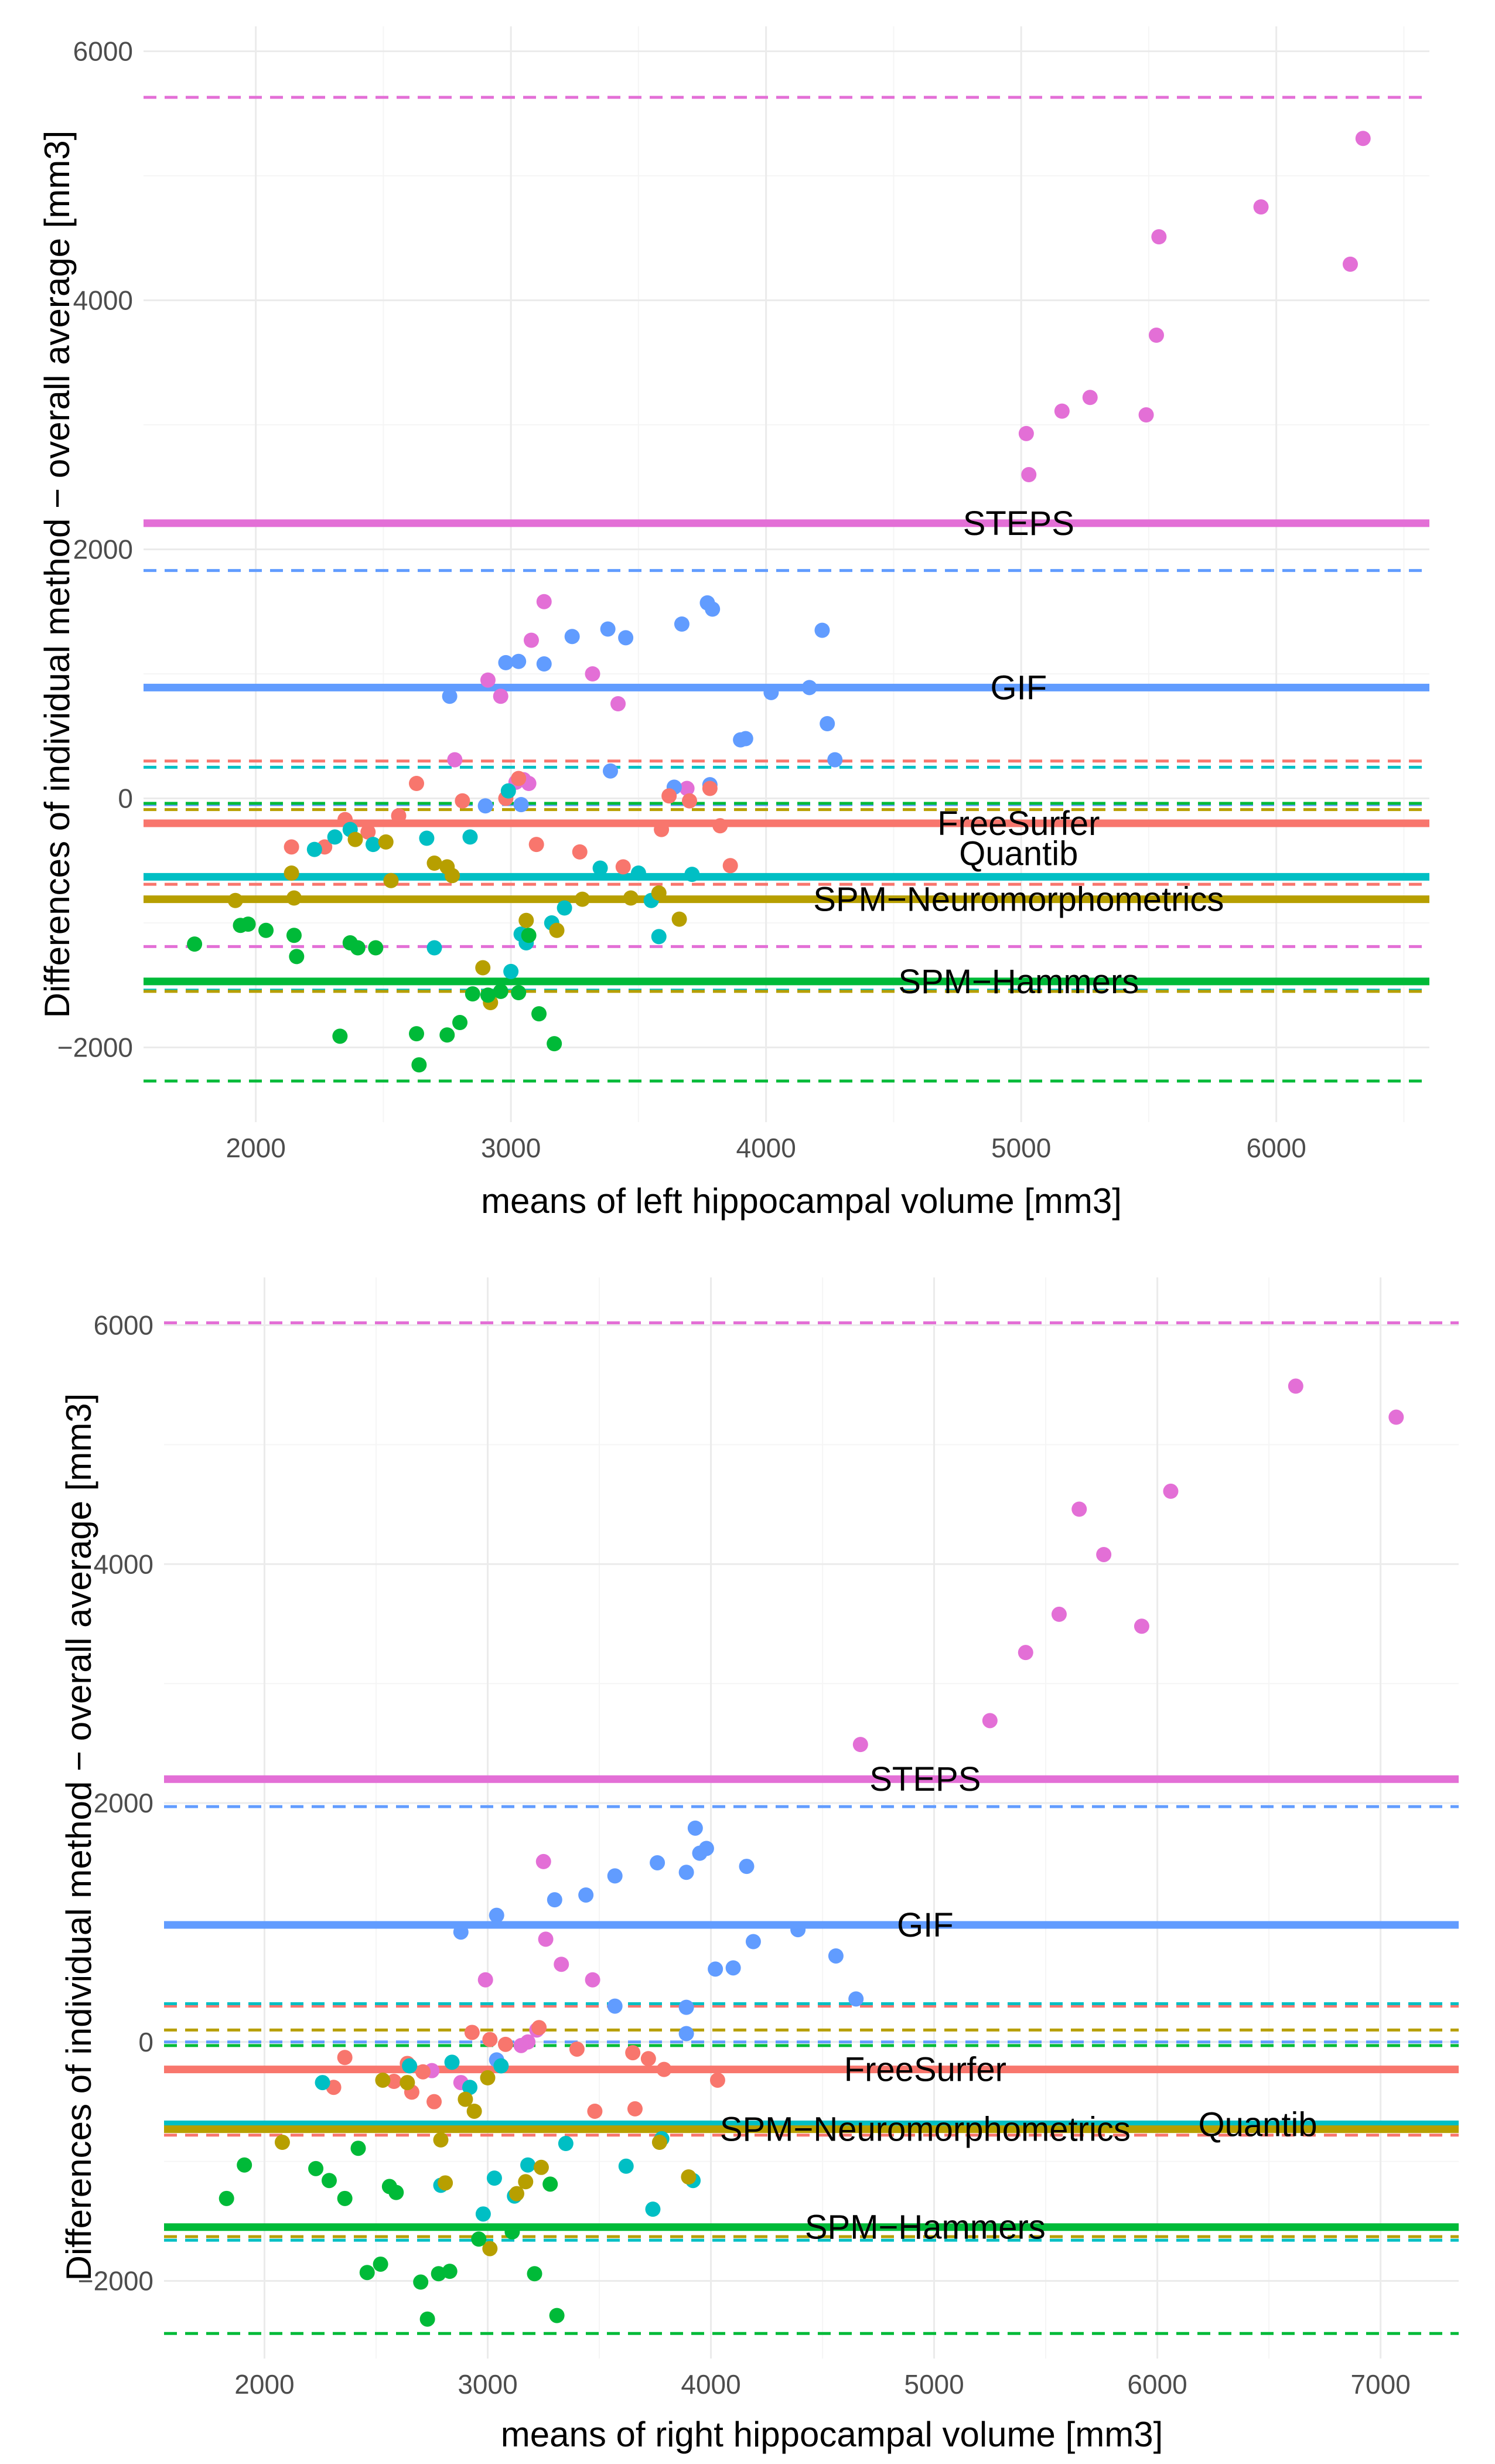  What do you see at coordinates (925, 2228) in the screenshot?
I see `spm-hammers-label: SPM−Hammers` at bounding box center [925, 2228].